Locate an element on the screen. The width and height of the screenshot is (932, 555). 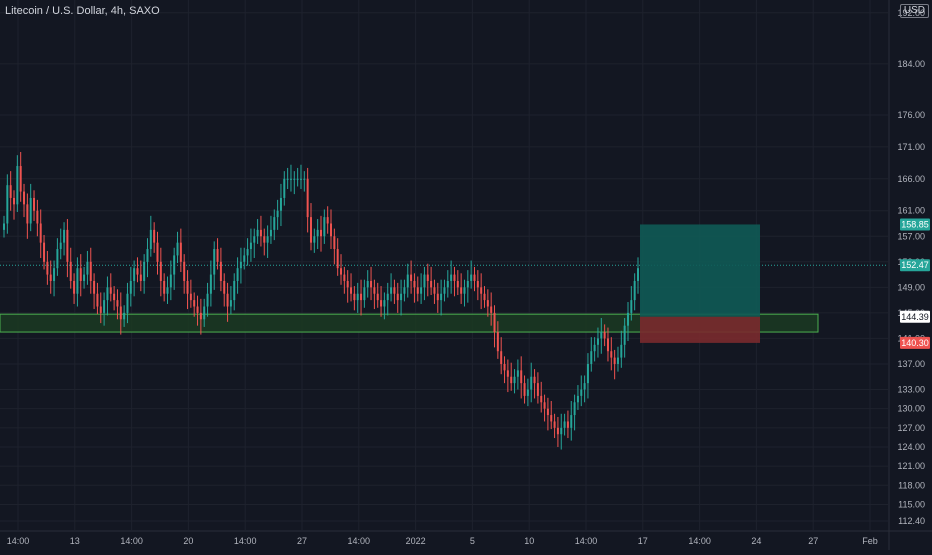
price-axis-label: 171.00 is located at coordinates (911, 147).